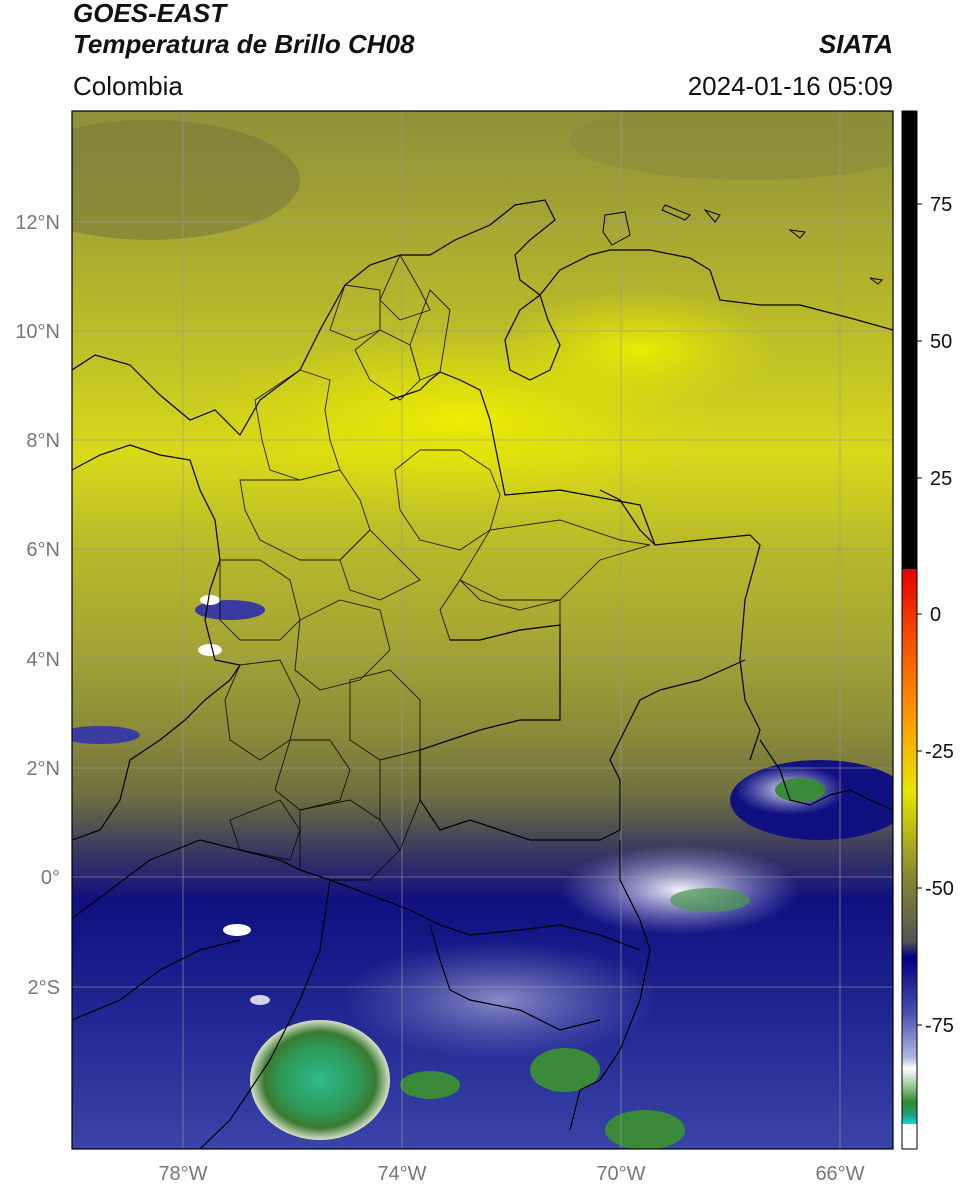  Describe the element at coordinates (37, 332) in the screenshot. I see `lat-label: 10°N` at that location.